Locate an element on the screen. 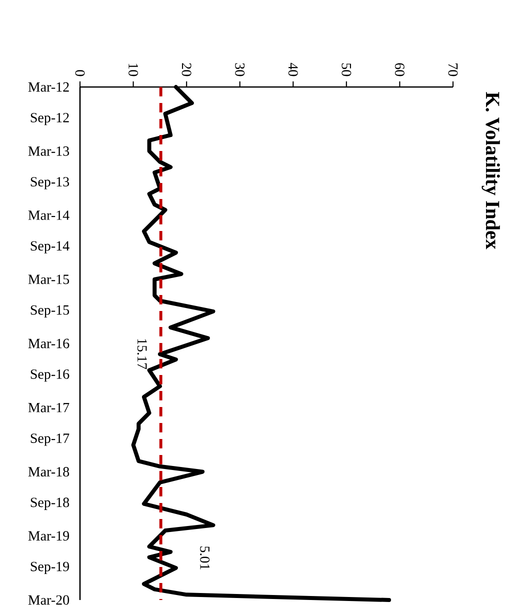 The image size is (517, 611). y-tick-label: Sep-19 is located at coordinates (50, 568).